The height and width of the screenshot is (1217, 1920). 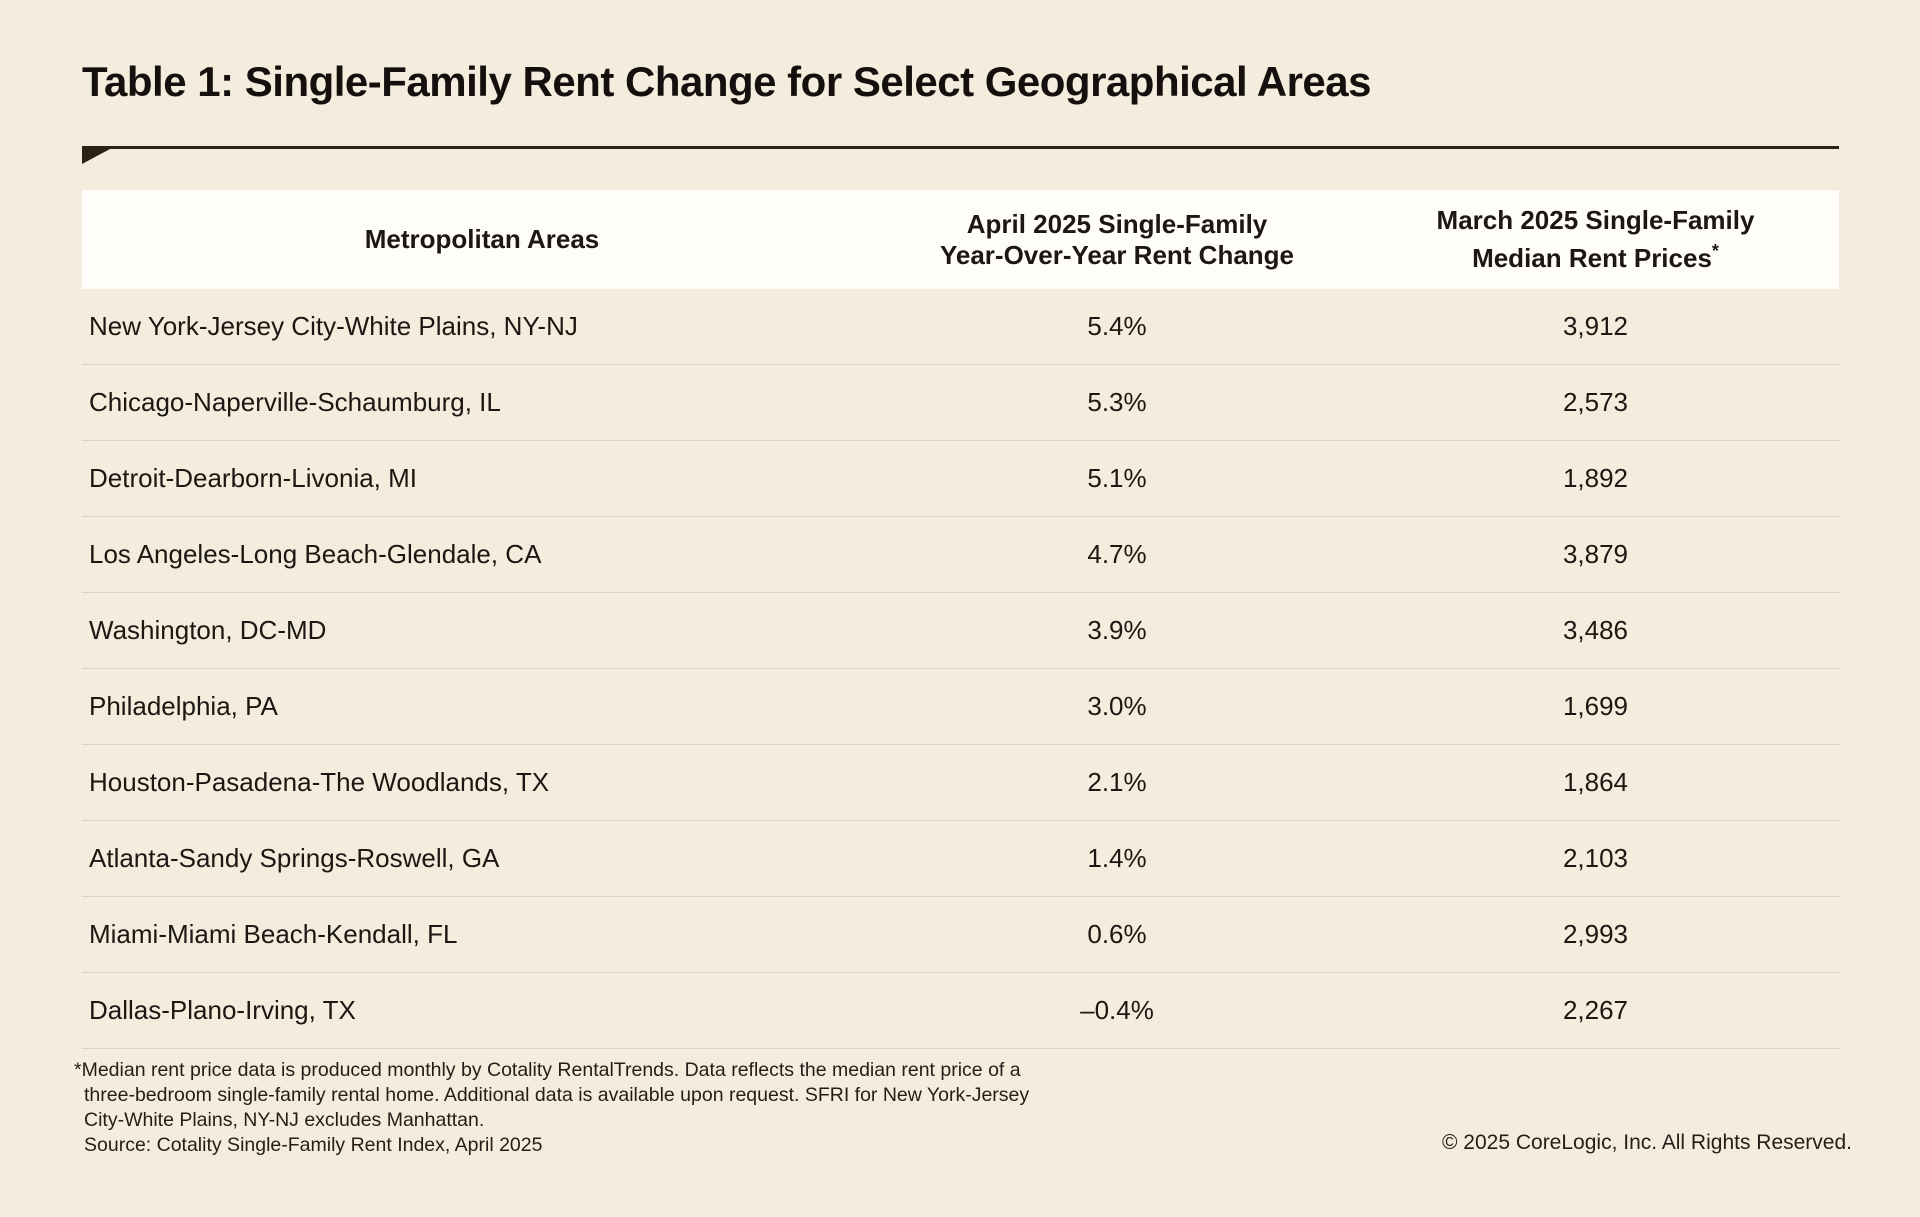 I want to click on metro-cell: Atlanta-Sandy Springs-Roswell, GA, so click(x=294, y=858).